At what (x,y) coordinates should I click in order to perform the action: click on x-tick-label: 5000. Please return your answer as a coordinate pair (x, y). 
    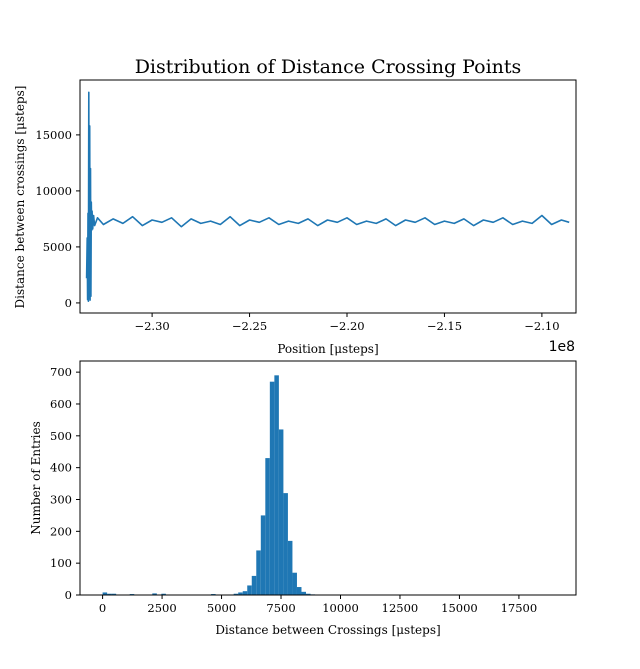
    Looking at the image, I should click on (221, 608).